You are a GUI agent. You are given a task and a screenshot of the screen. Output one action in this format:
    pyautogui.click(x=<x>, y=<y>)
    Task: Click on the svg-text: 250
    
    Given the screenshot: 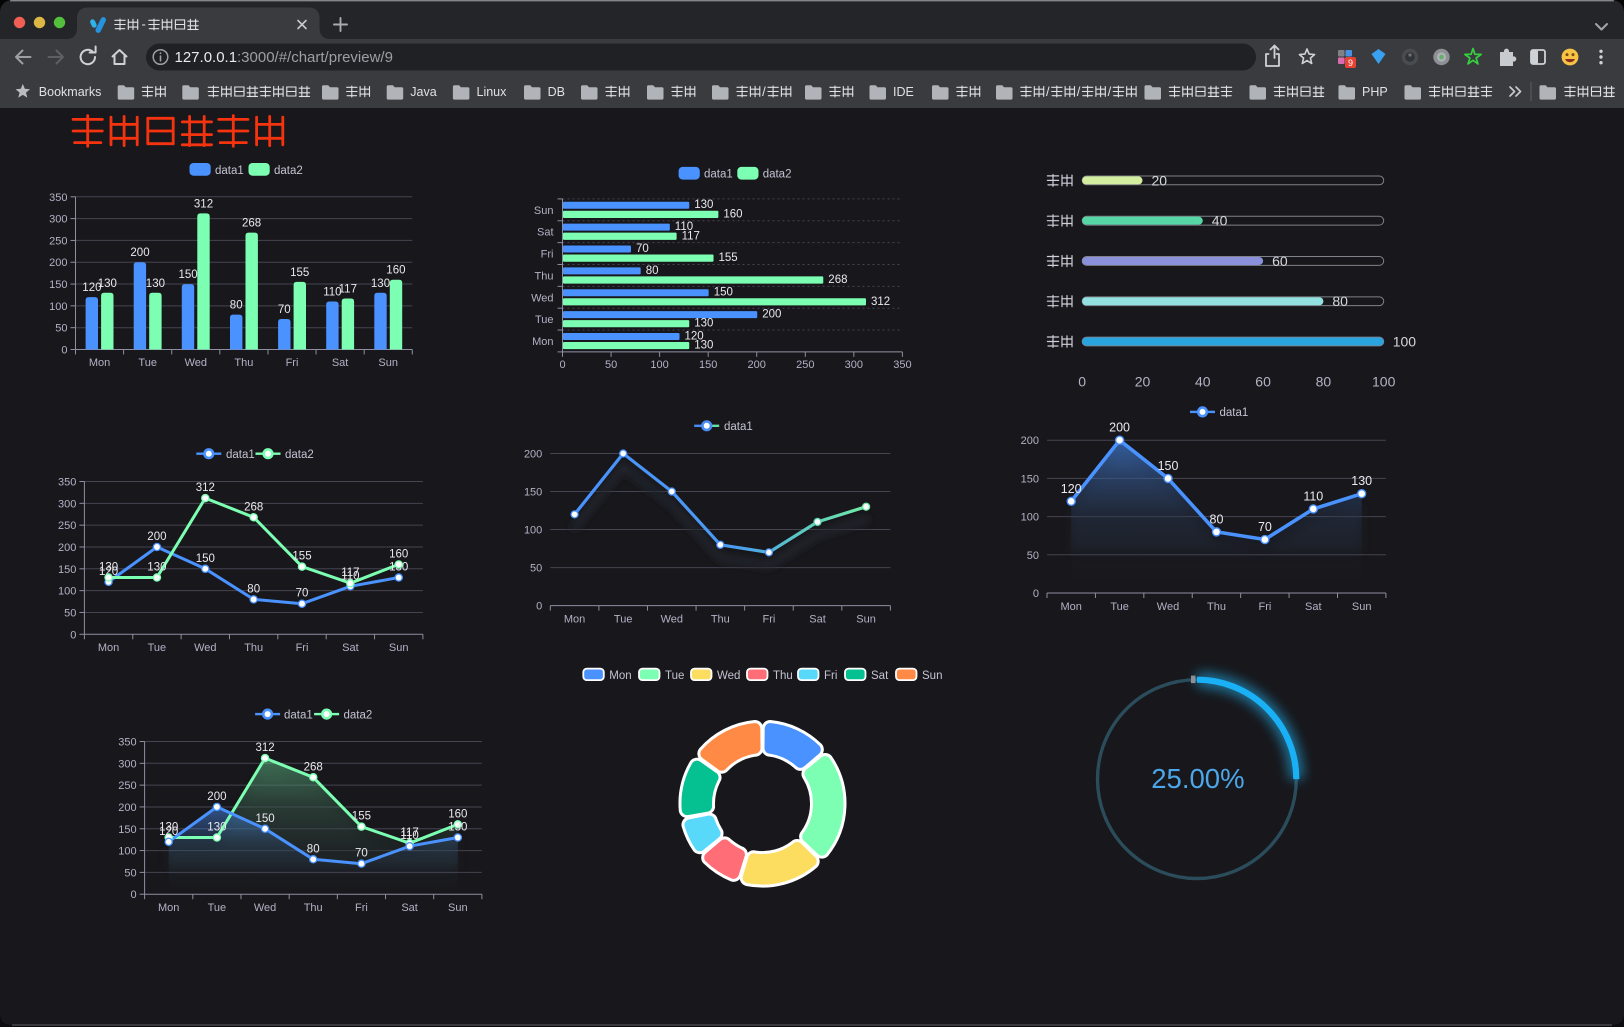 What is the action you would take?
    pyautogui.click(x=67, y=526)
    